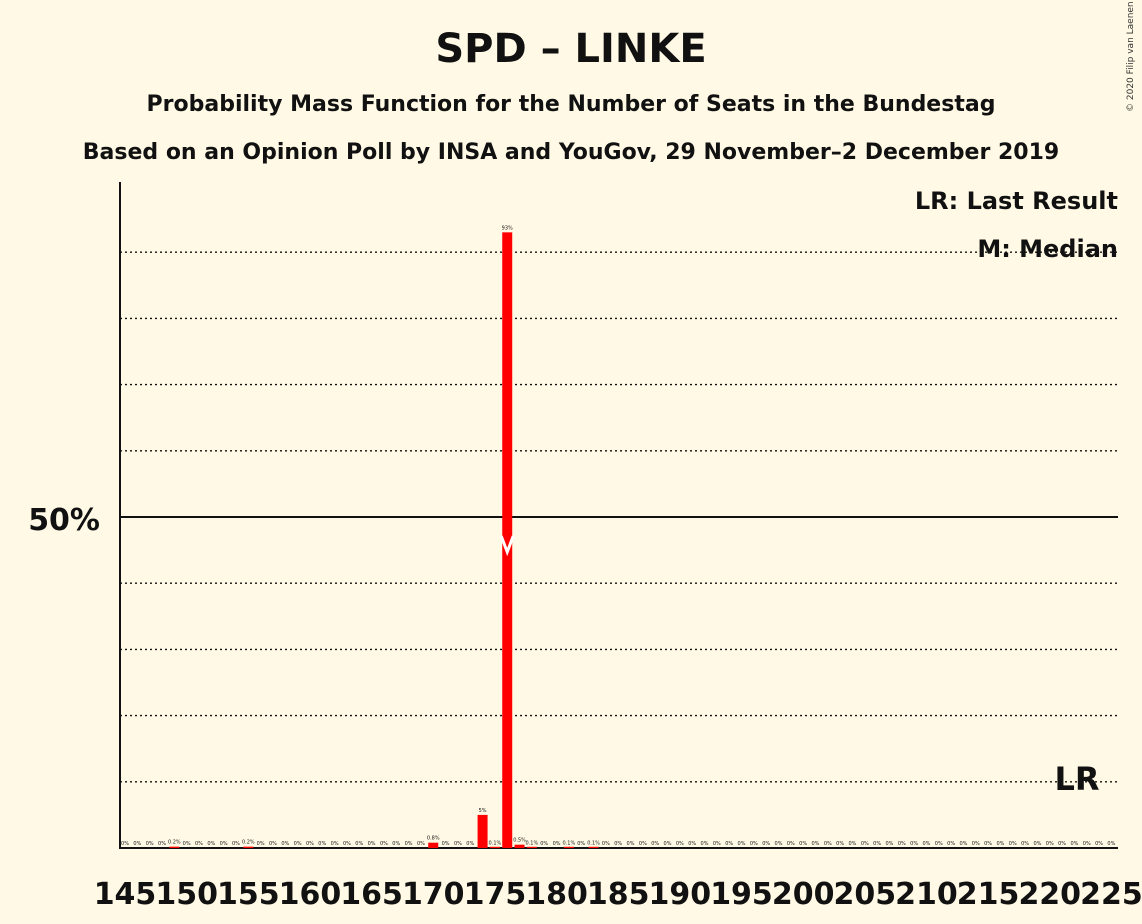  What do you see at coordinates (507, 228) in the screenshot?
I see `data-label-176: 93%` at bounding box center [507, 228].